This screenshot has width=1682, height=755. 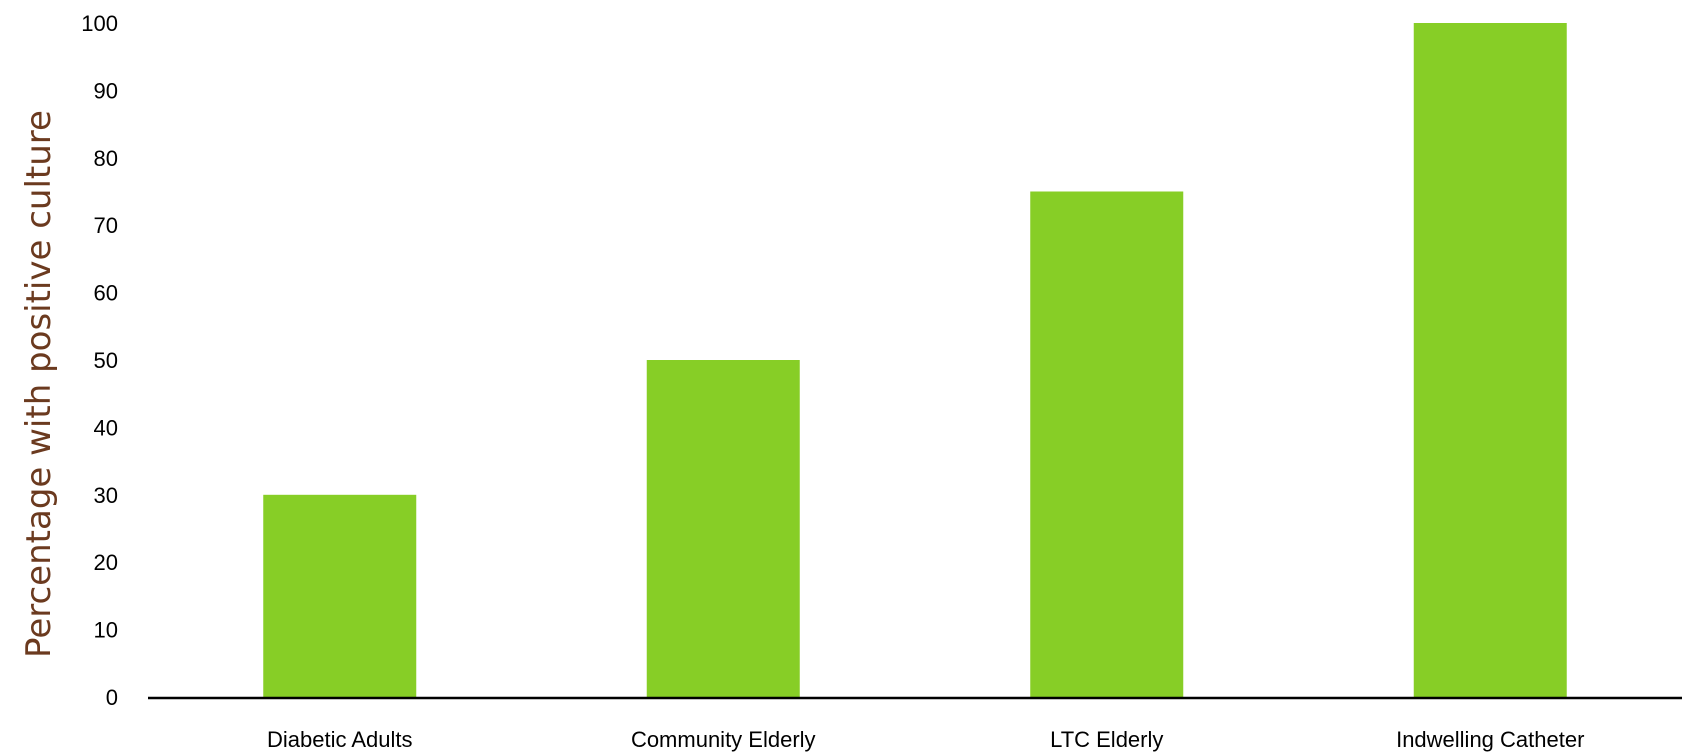 I want to click on y-tick-label: 40, so click(x=106, y=427).